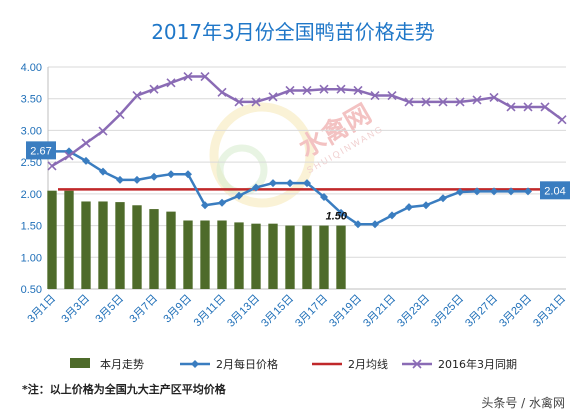 The image size is (587, 416). Describe the element at coordinates (31, 290) in the screenshot. I see `y-tick-label: 0.50` at that location.